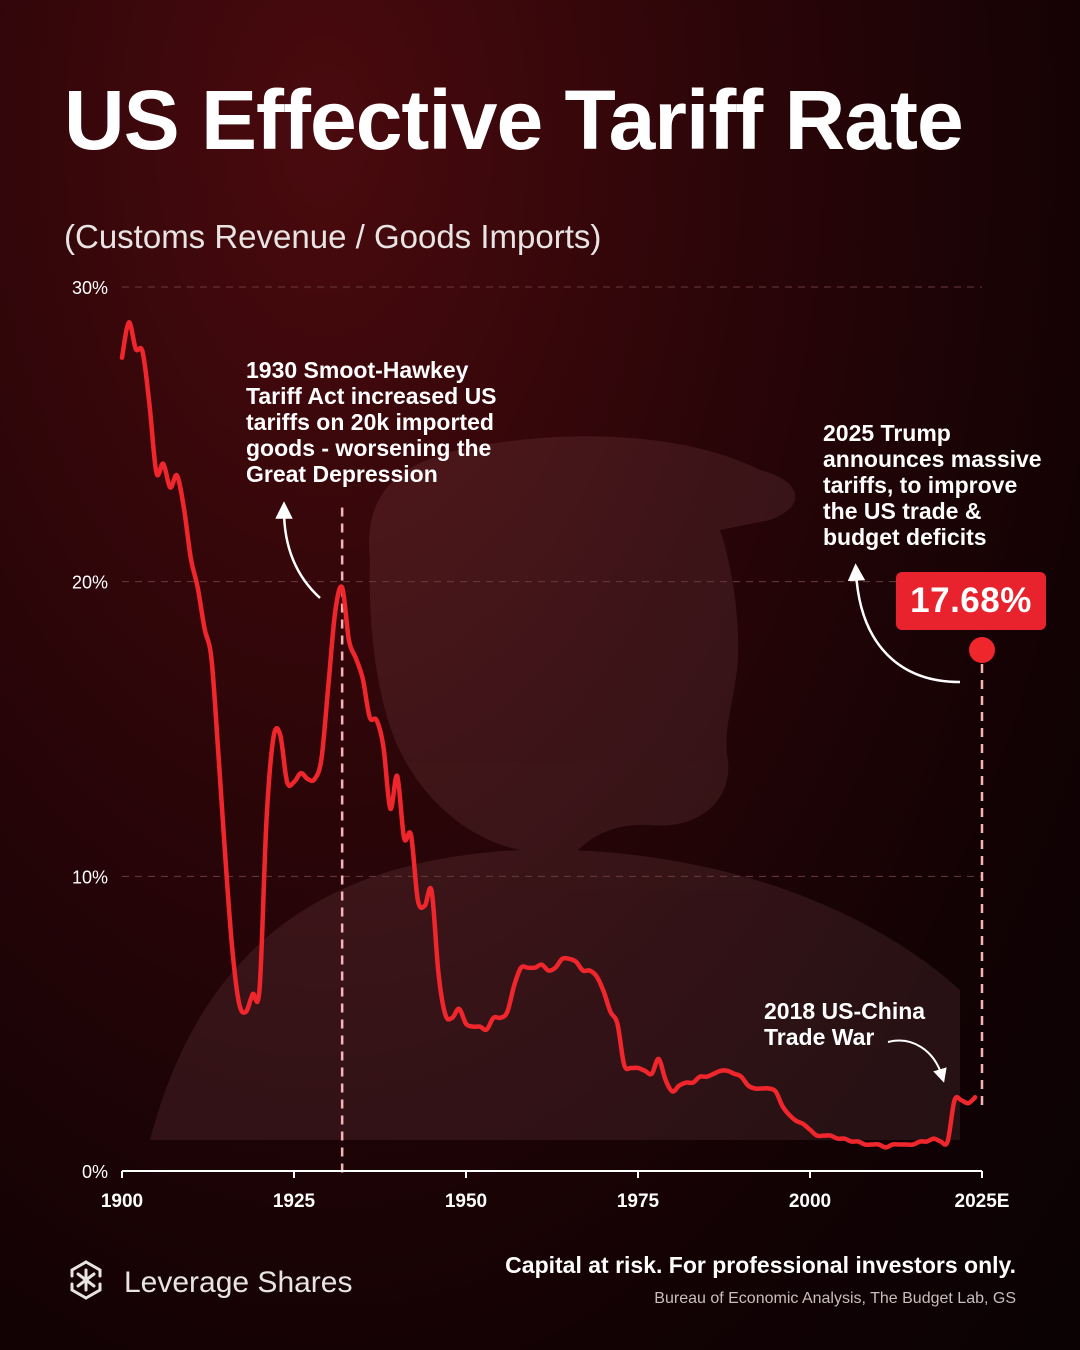 The width and height of the screenshot is (1080, 1350). What do you see at coordinates (333, 236) in the screenshot?
I see `chart-subtitle: (Customs Revenue / Goods Imports)` at bounding box center [333, 236].